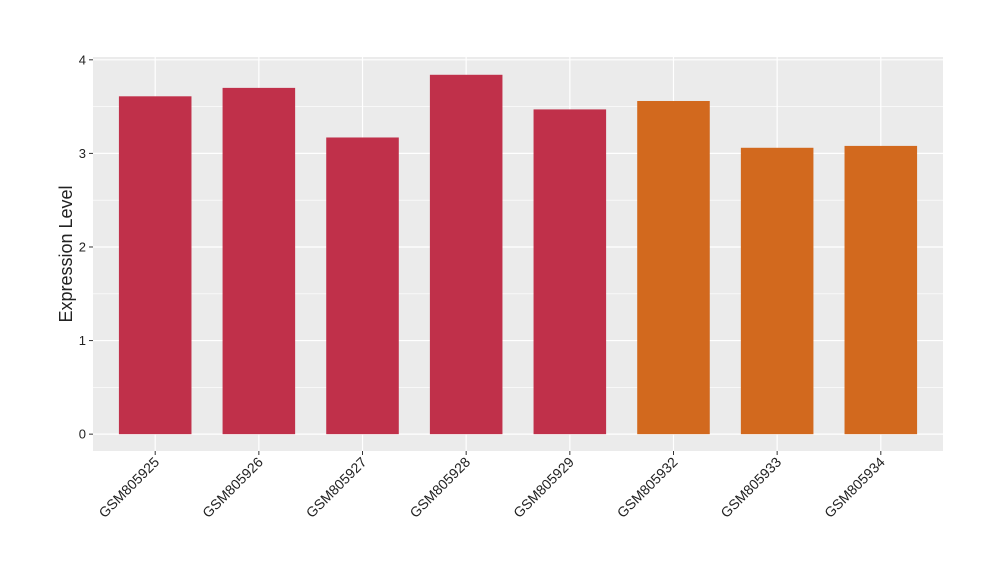 The height and width of the screenshot is (580, 1000). Describe the element at coordinates (854, 487) in the screenshot. I see `x-tick-label: GSM805934` at that location.